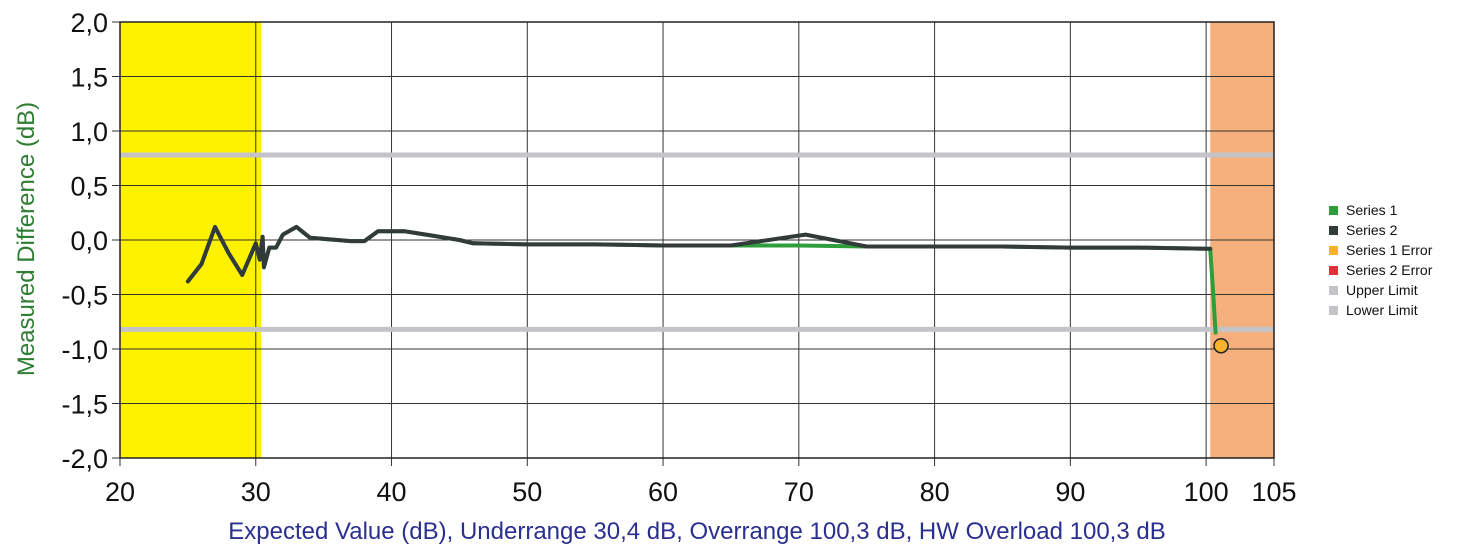 This screenshot has height=551, width=1472. What do you see at coordinates (120, 492) in the screenshot?
I see `x-tick-label: 20` at bounding box center [120, 492].